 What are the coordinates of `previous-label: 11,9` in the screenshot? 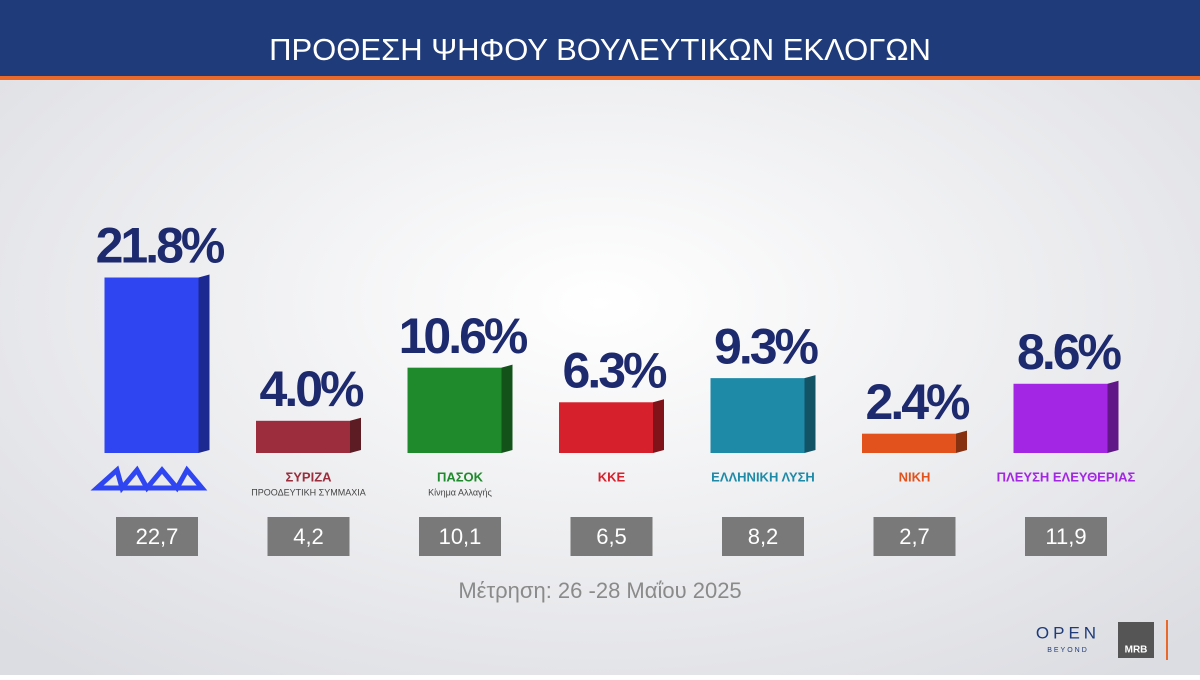 It's located at (1065, 536).